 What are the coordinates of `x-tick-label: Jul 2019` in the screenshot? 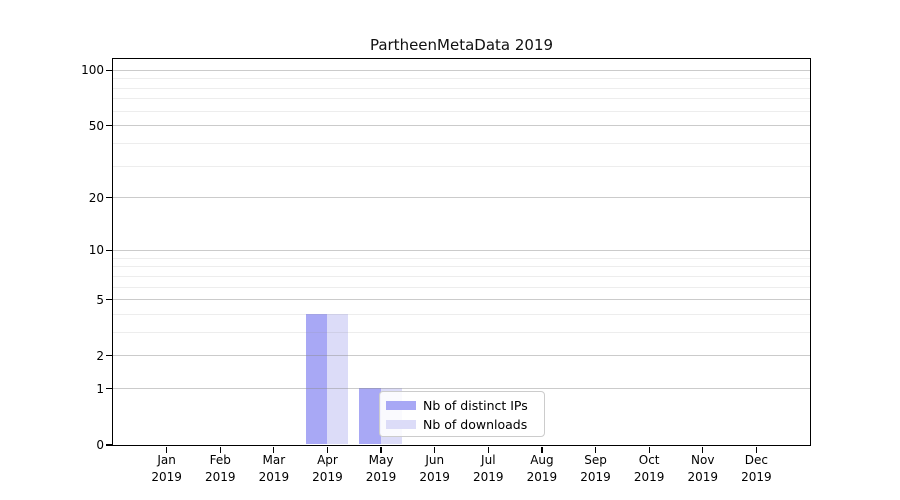 It's located at (488, 468).